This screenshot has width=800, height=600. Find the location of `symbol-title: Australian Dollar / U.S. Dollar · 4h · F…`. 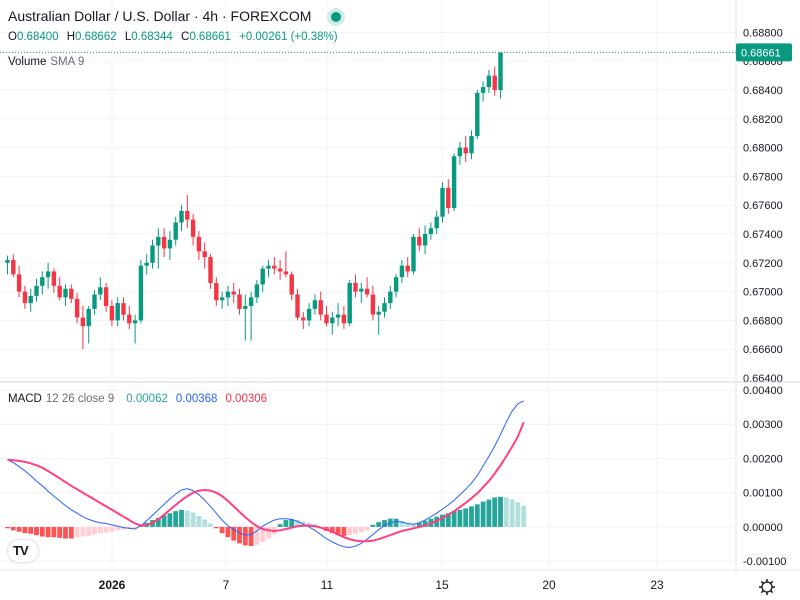

symbol-title: Australian Dollar / U.S. Dollar · 4h · F… is located at coordinates (160, 16).